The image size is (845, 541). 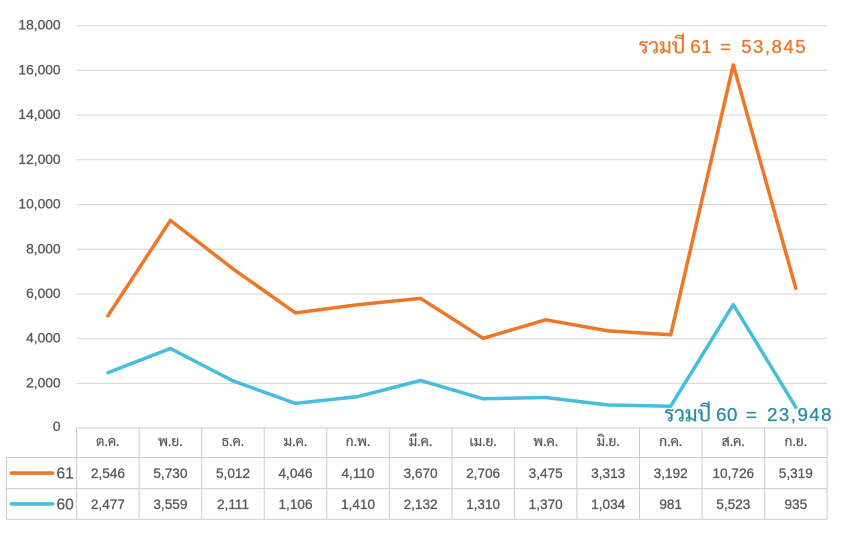 What do you see at coordinates (483, 473) in the screenshot?
I see `svg-text: 2,706` at bounding box center [483, 473].